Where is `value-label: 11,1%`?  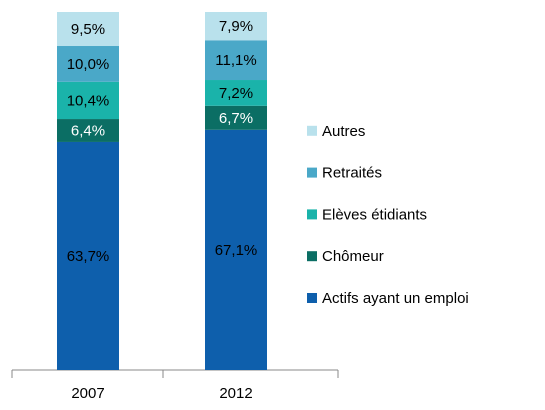 value-label: 11,1% is located at coordinates (235, 60).